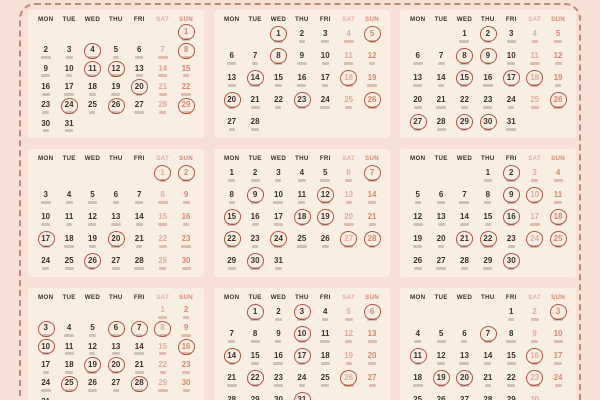 The width and height of the screenshot is (600, 400). What do you see at coordinates (46, 105) in the screenshot?
I see `day-number: 23` at bounding box center [46, 105].